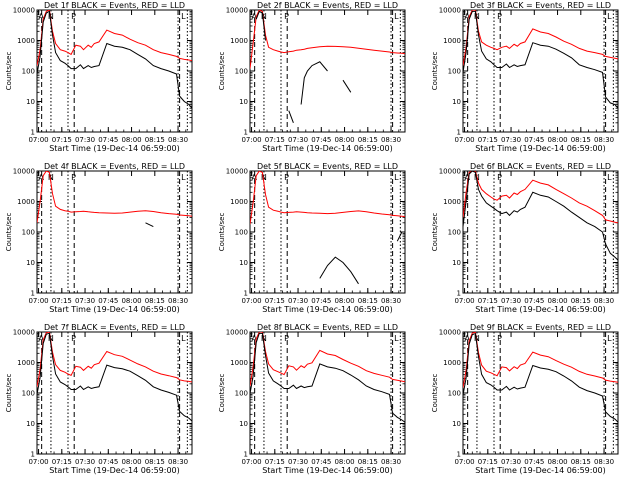  What do you see at coordinates (540, 5) in the screenshot?
I see `panel-title: Det 3f BLACK = Events, RED = LLD` at bounding box center [540, 5].